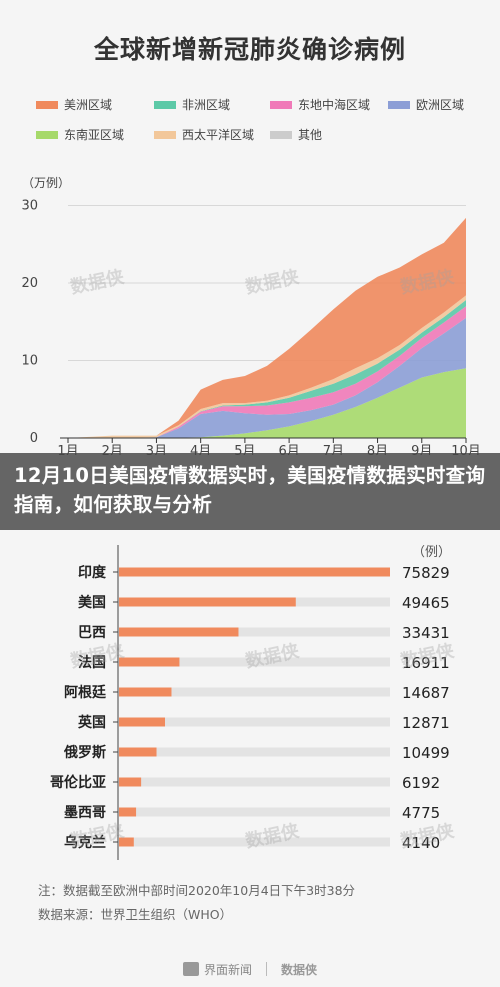  What do you see at coordinates (29, 206) in the screenshot?
I see `area-y-tick-label: 30` at bounding box center [29, 206].